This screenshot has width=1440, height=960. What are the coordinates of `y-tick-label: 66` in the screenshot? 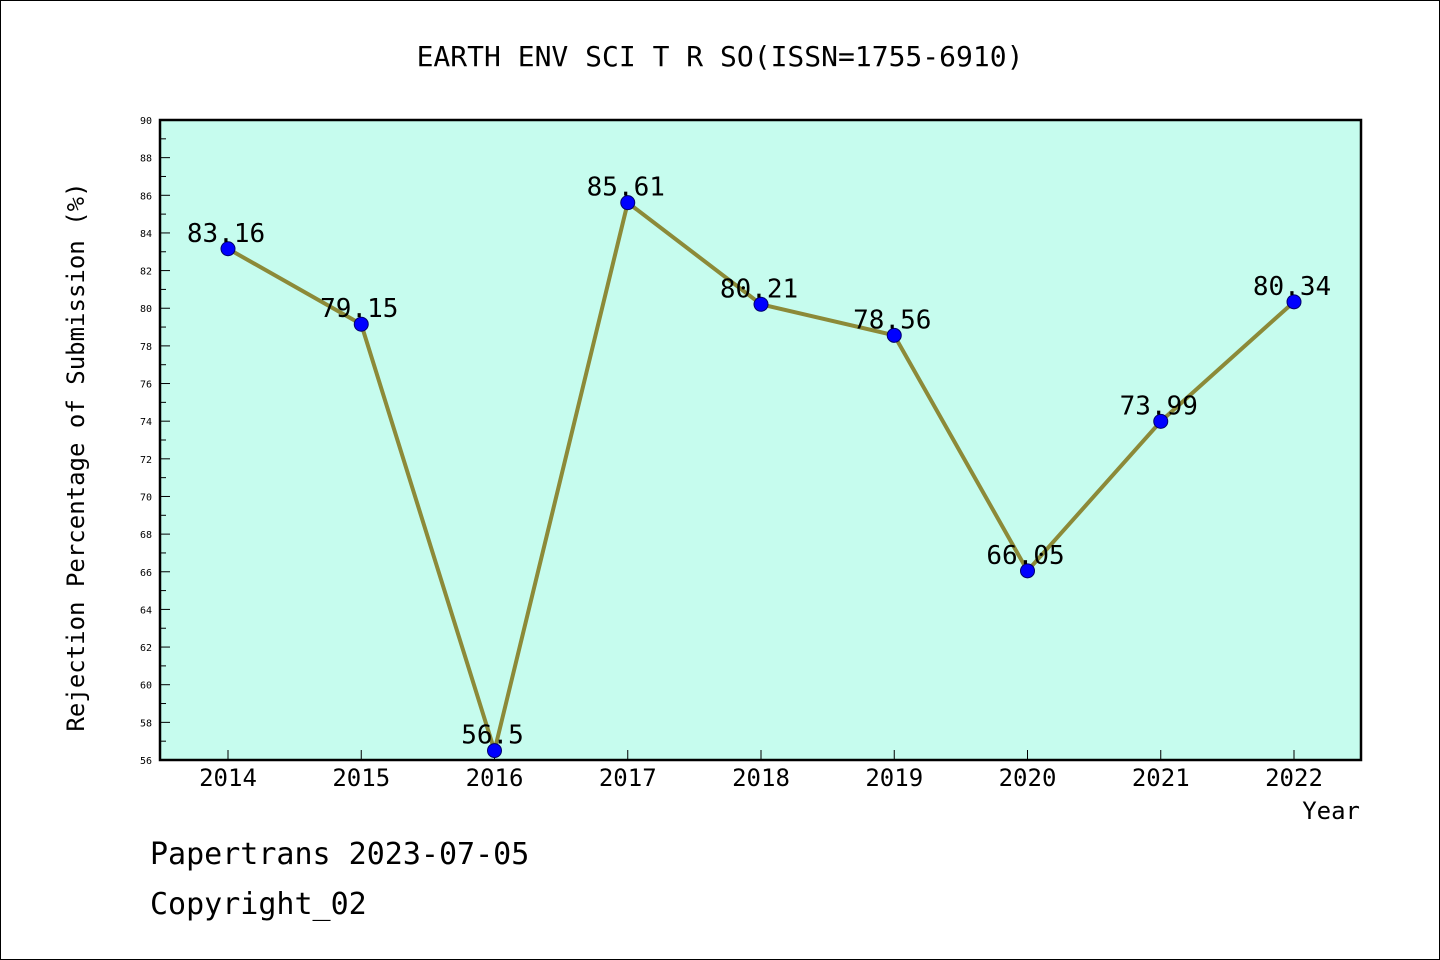 It's located at (146, 573).